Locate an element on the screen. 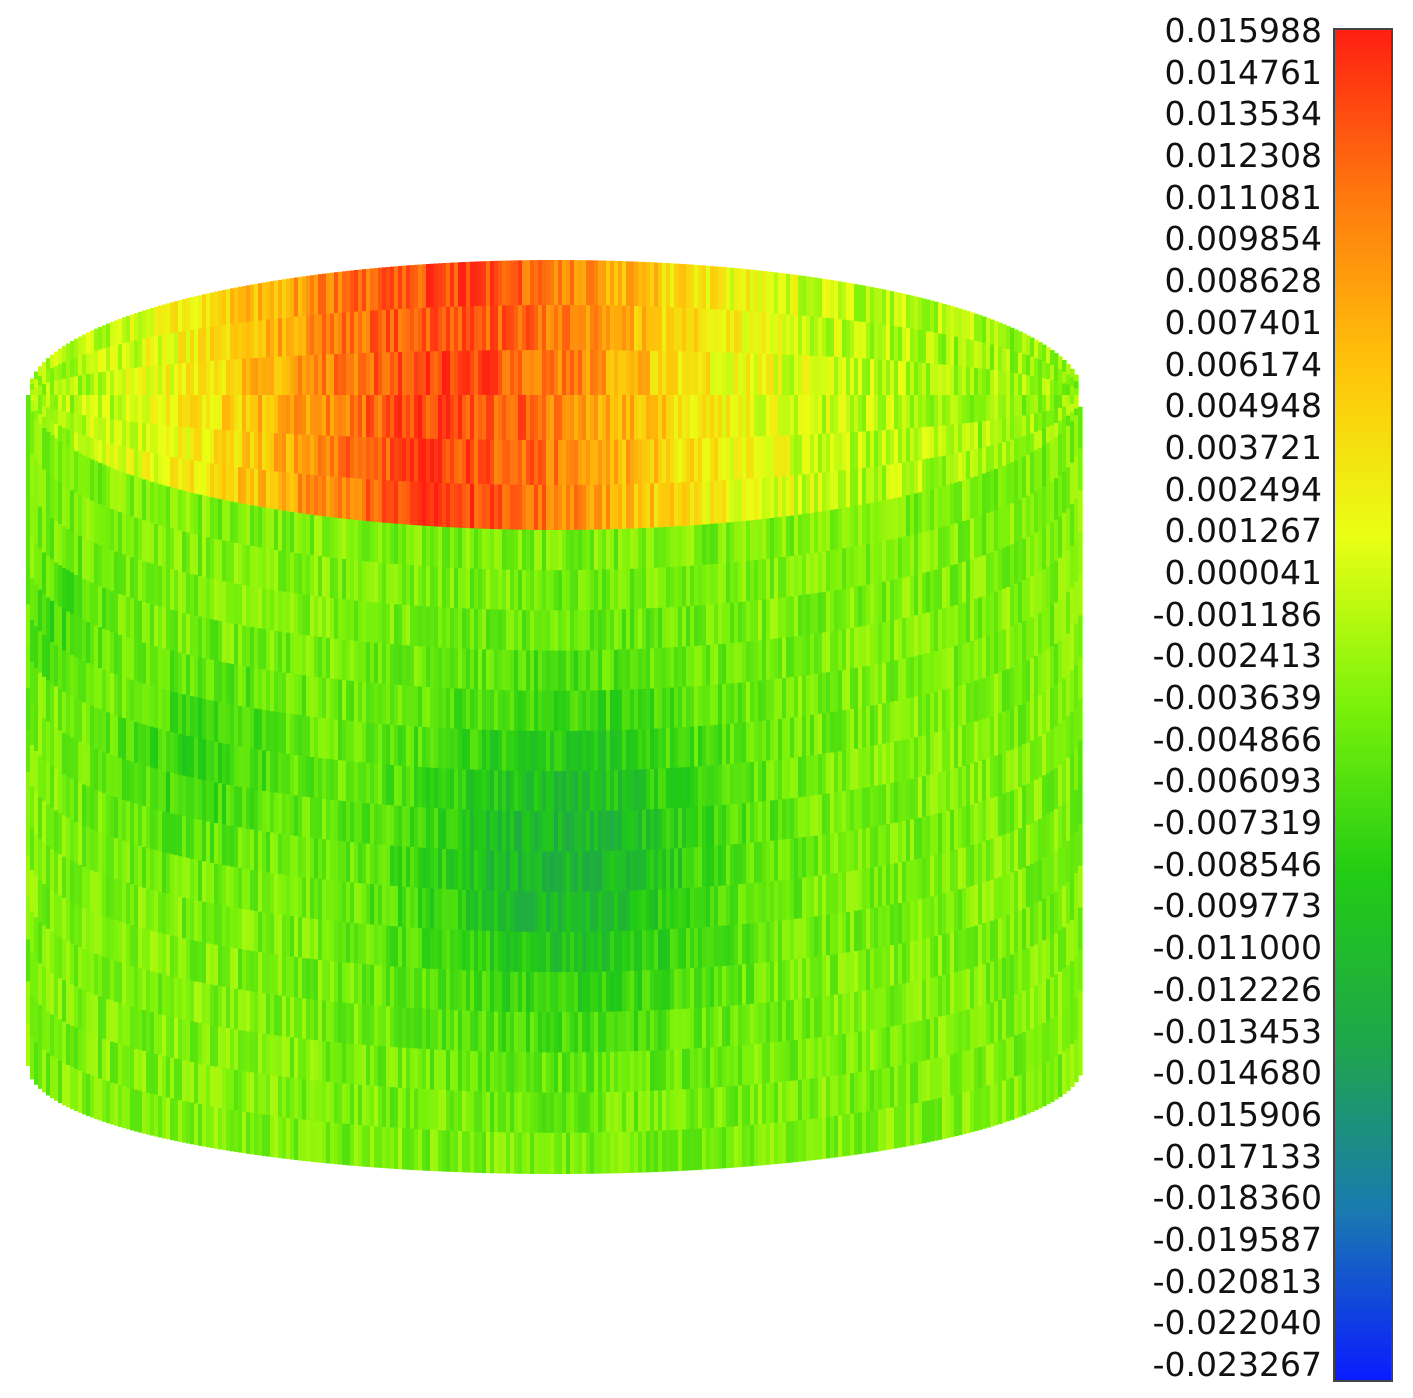 Image resolution: width=1413 pixels, height=1398 pixels. colorbar-tick-label: -0.001186 is located at coordinates (1237, 614).